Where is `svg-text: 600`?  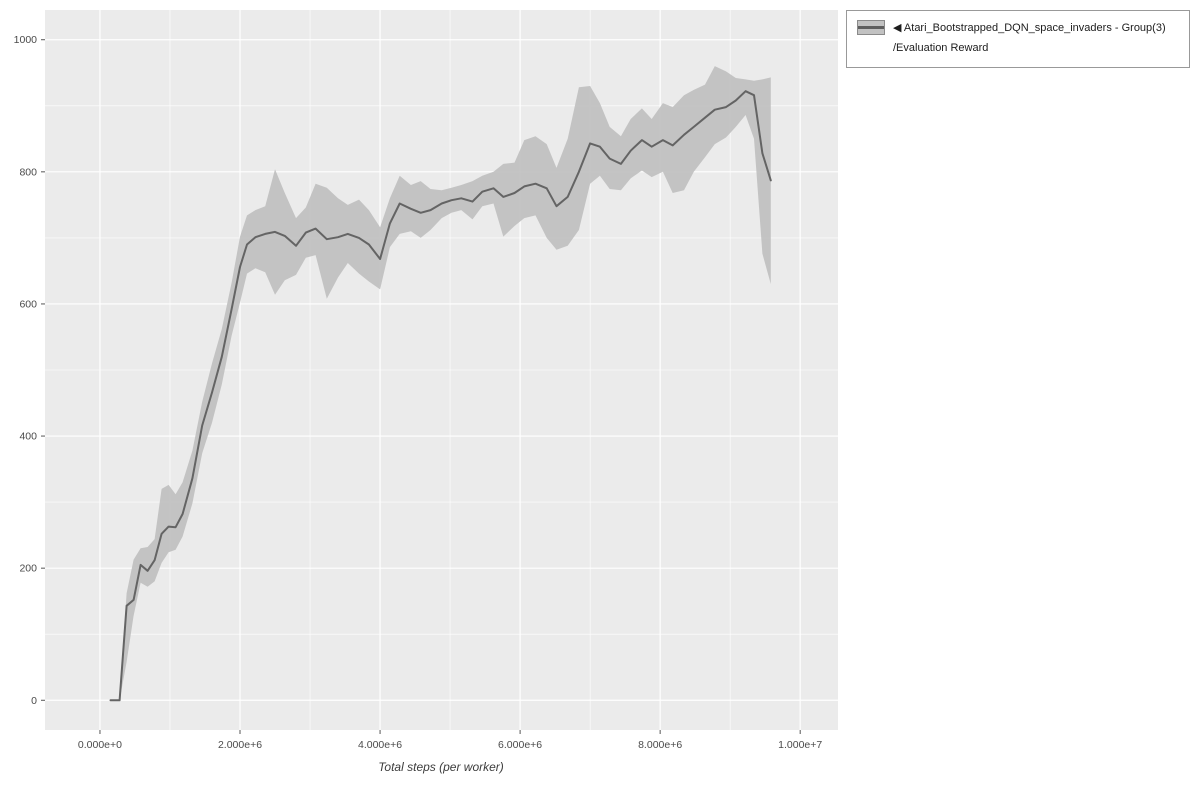 svg-text: 600 is located at coordinates (28, 304).